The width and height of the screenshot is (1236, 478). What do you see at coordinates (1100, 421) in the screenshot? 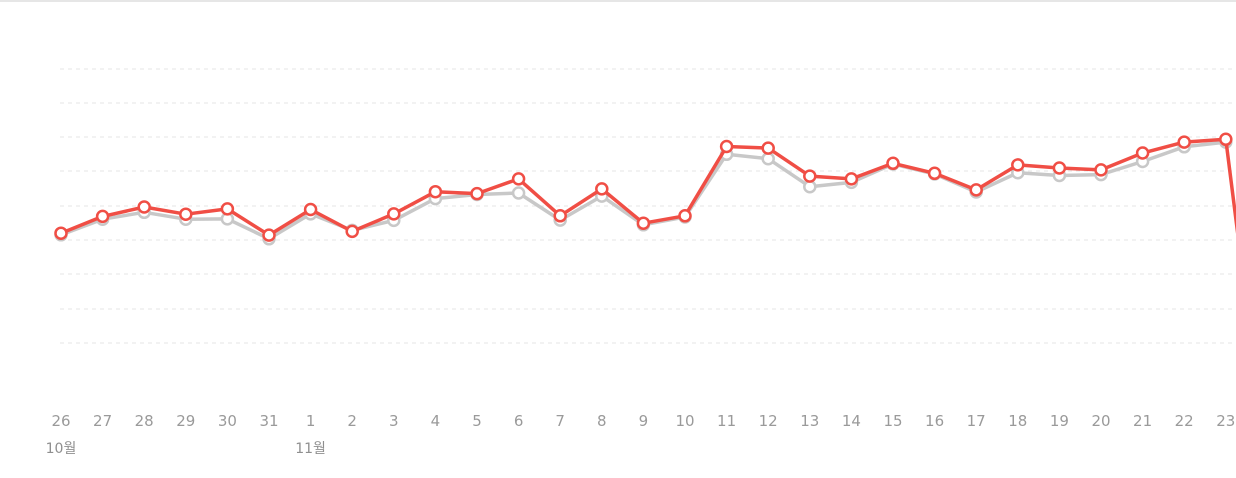
I see `x-tick-label: 20` at bounding box center [1100, 421].